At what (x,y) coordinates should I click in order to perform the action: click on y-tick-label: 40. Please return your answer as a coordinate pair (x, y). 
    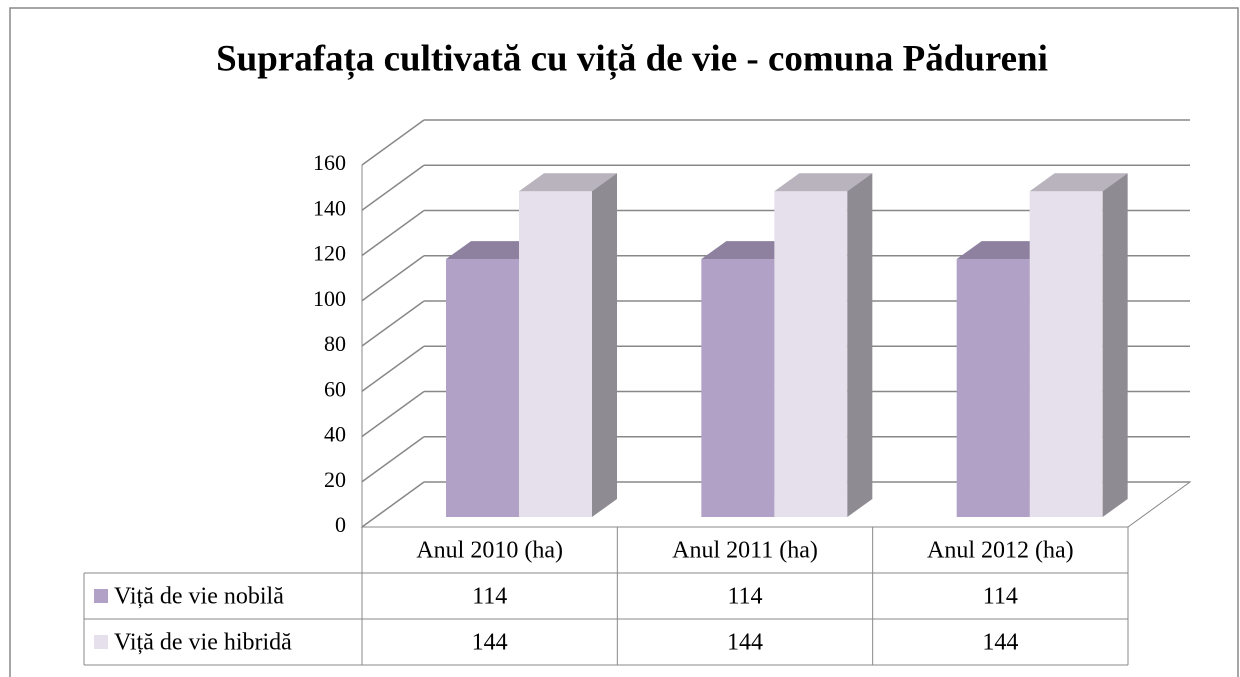
    Looking at the image, I should click on (335, 434).